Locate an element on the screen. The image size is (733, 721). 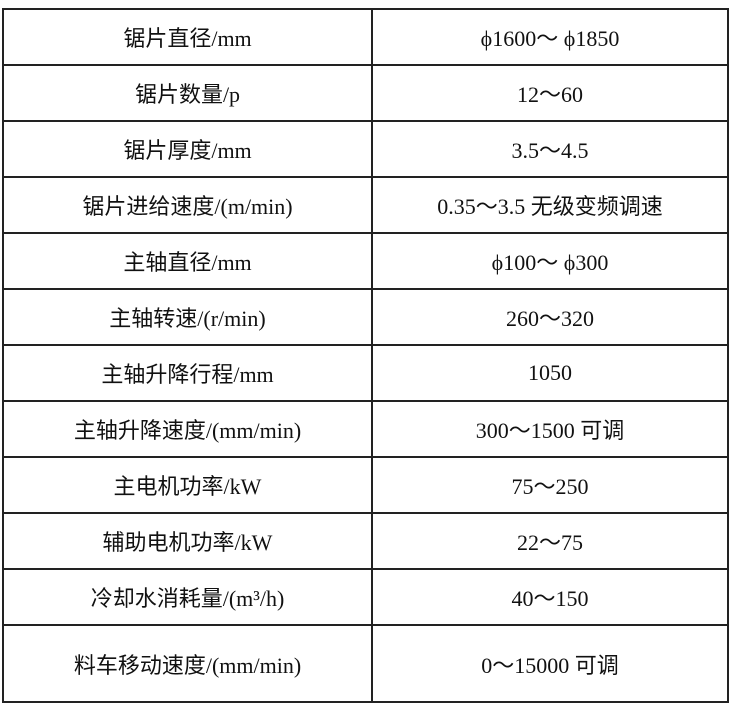
parameter-cell: 料车移动速度/(mm/min) is located at coordinates (187, 663).